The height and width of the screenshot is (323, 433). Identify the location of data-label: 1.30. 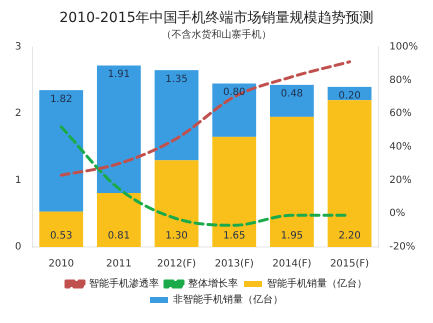
(176, 236).